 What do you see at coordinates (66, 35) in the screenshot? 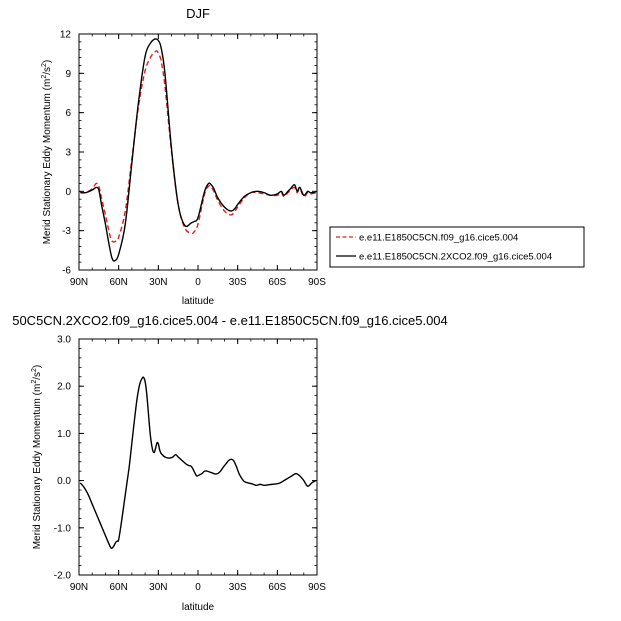
I see `top-chart-y-tick-label: 12` at bounding box center [66, 35].